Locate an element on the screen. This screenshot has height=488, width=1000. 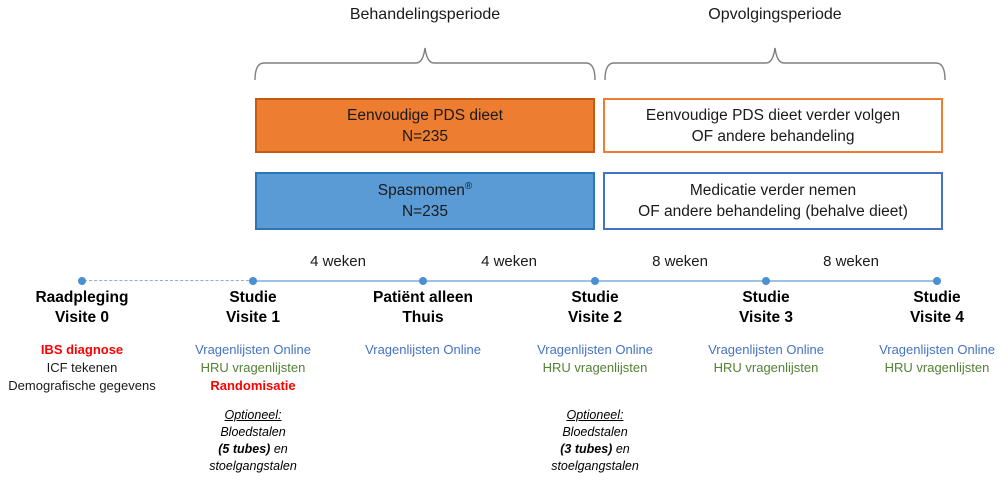
annotations-visit3: Vragenlijsten Online HRU vragenlijsten is located at coordinates (766, 358).